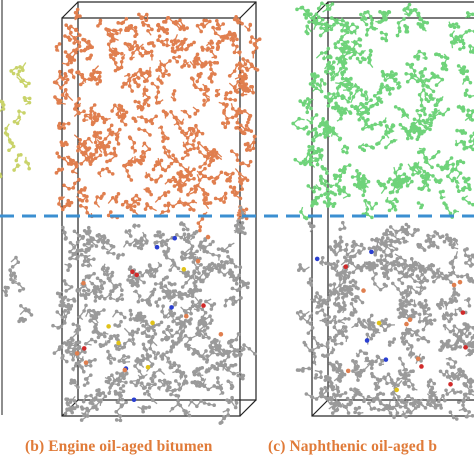 Image resolution: width=474 pixels, height=474 pixels. I want to click on panel-a-top-layer, so click(16, 120).